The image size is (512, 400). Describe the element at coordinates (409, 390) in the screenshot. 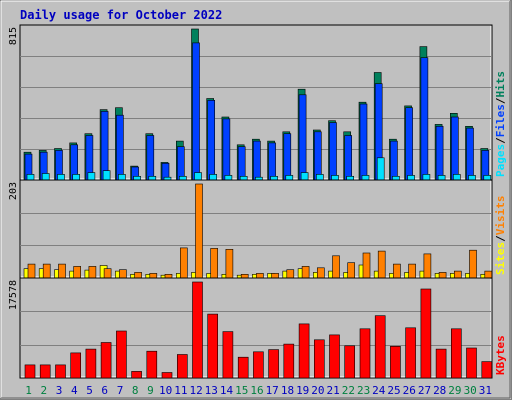

I see `day-label-26: 26` at that location.